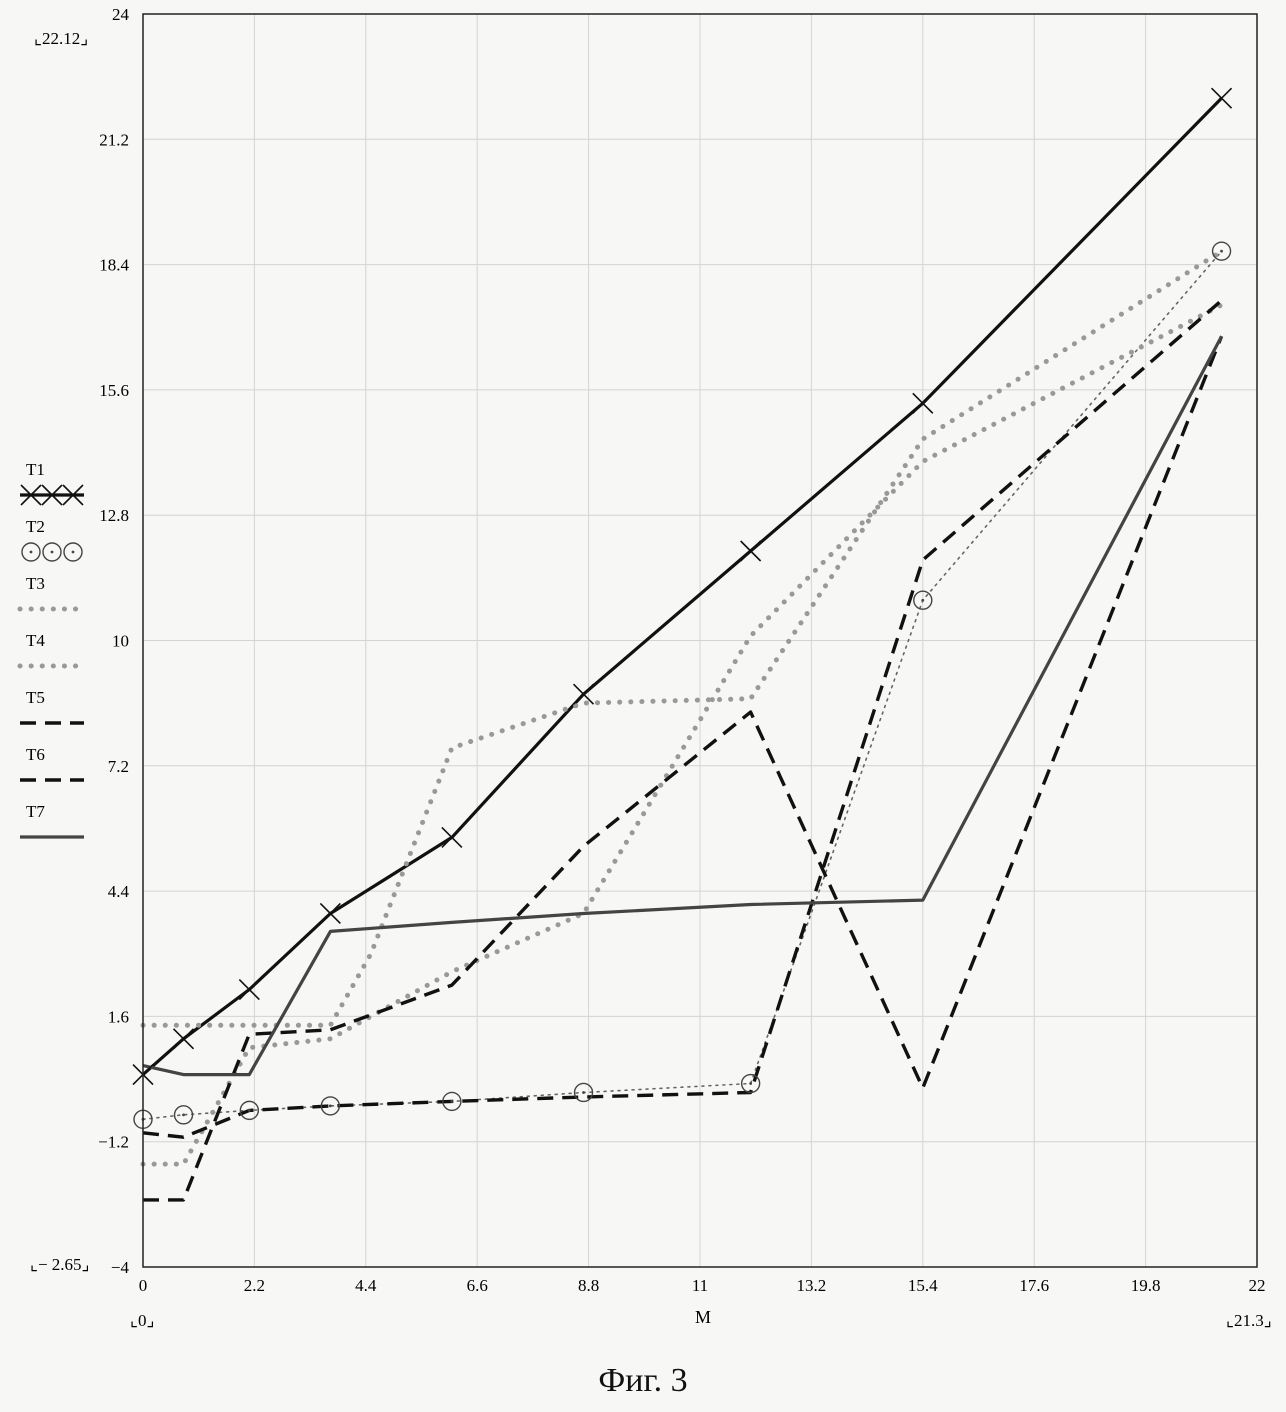 This screenshot has width=1286, height=1412. What do you see at coordinates (477, 1285) in the screenshot?
I see `x-tick-label: 6.6` at bounding box center [477, 1285].